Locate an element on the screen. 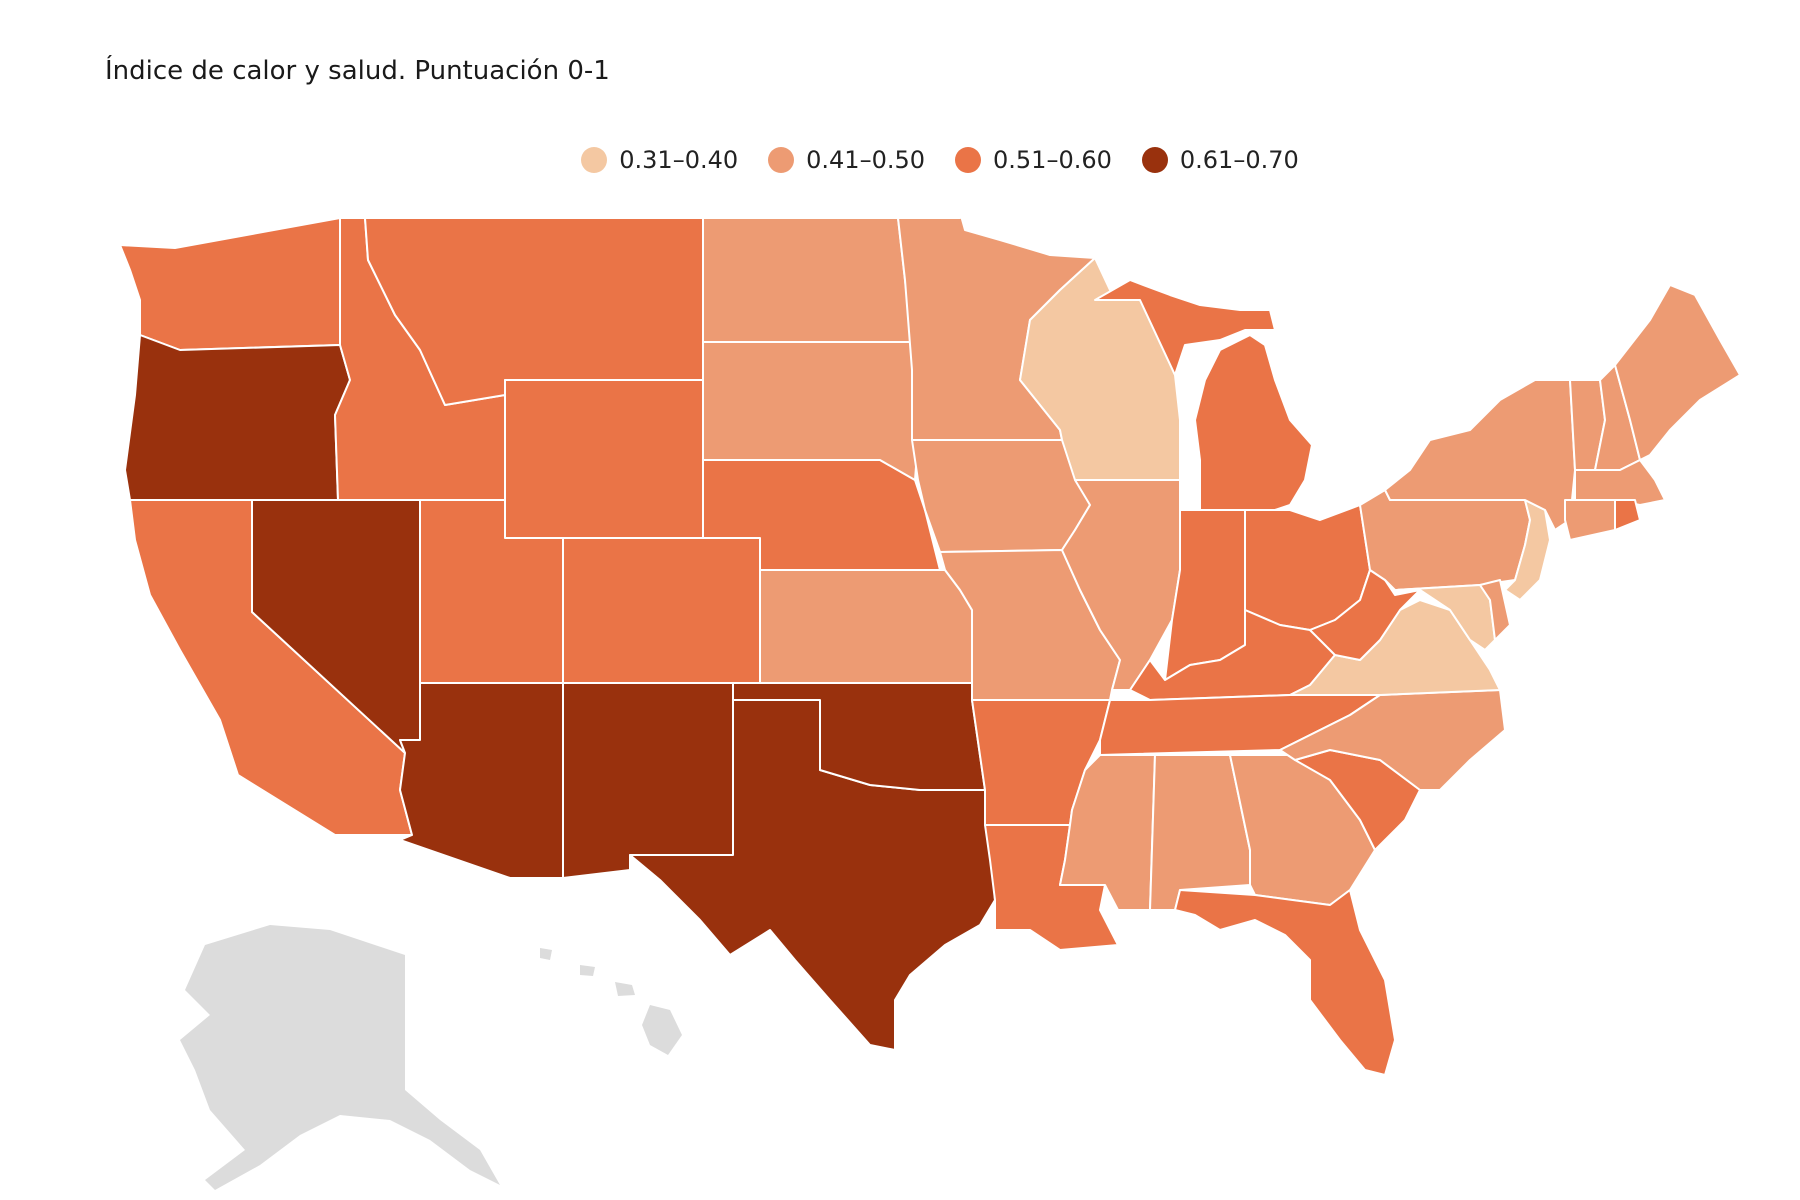  legend-item-class4: 0.61–0.70 is located at coordinates (1220, 160).